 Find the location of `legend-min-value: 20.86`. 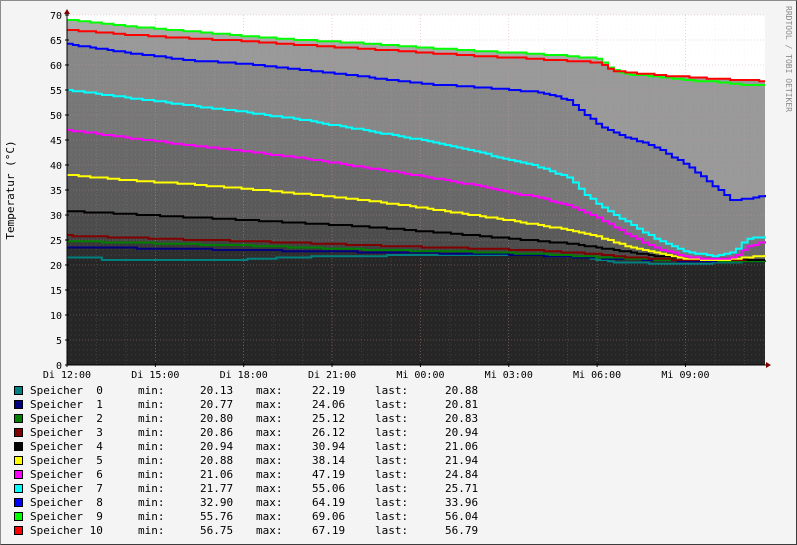

legend-min-value: 20.86 is located at coordinates (217, 432).